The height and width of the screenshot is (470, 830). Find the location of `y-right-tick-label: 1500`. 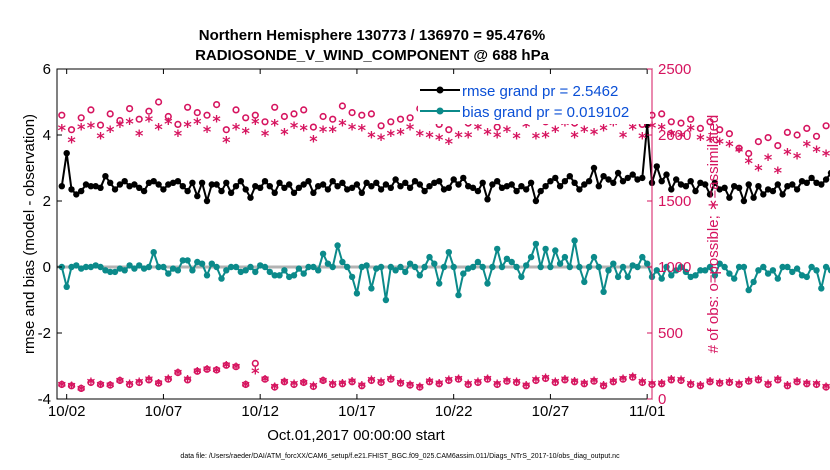

y-right-tick-label: 1500 is located at coordinates (674, 201).